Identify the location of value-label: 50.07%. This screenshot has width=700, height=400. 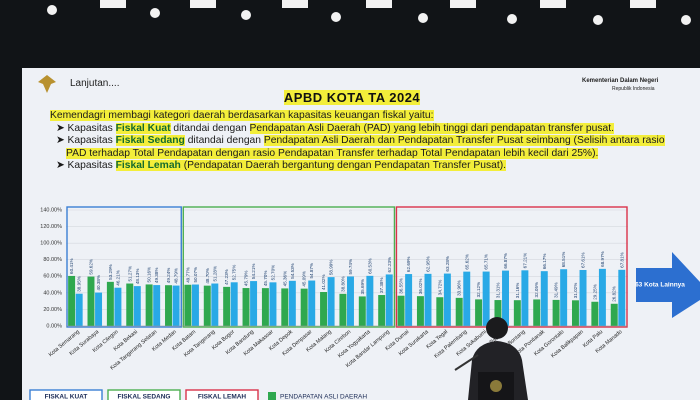
(195, 275).